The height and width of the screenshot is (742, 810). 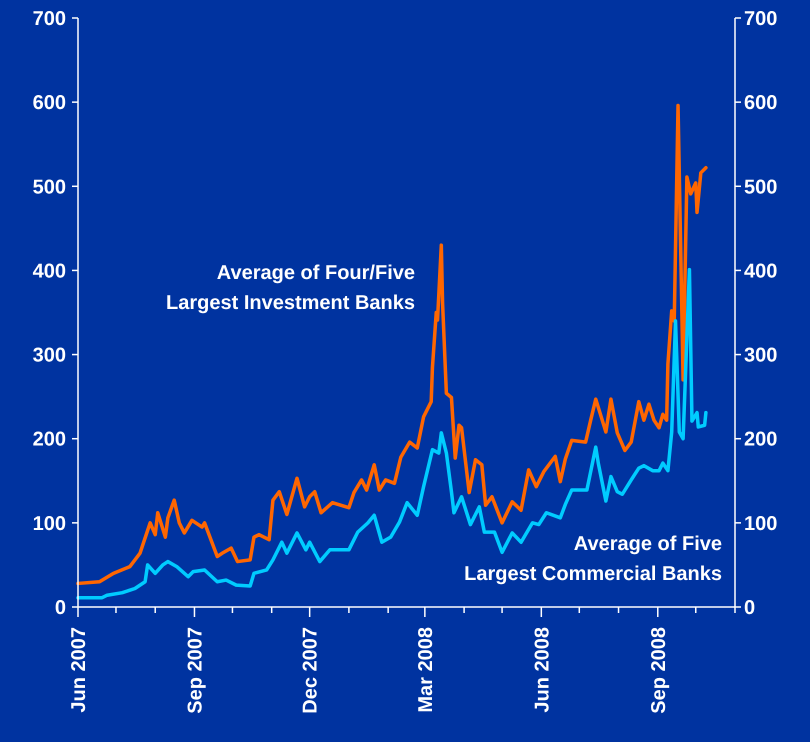 What do you see at coordinates (290, 288) in the screenshot?
I see `series-label: Average of Four/Five Largest Investment Banks` at bounding box center [290, 288].